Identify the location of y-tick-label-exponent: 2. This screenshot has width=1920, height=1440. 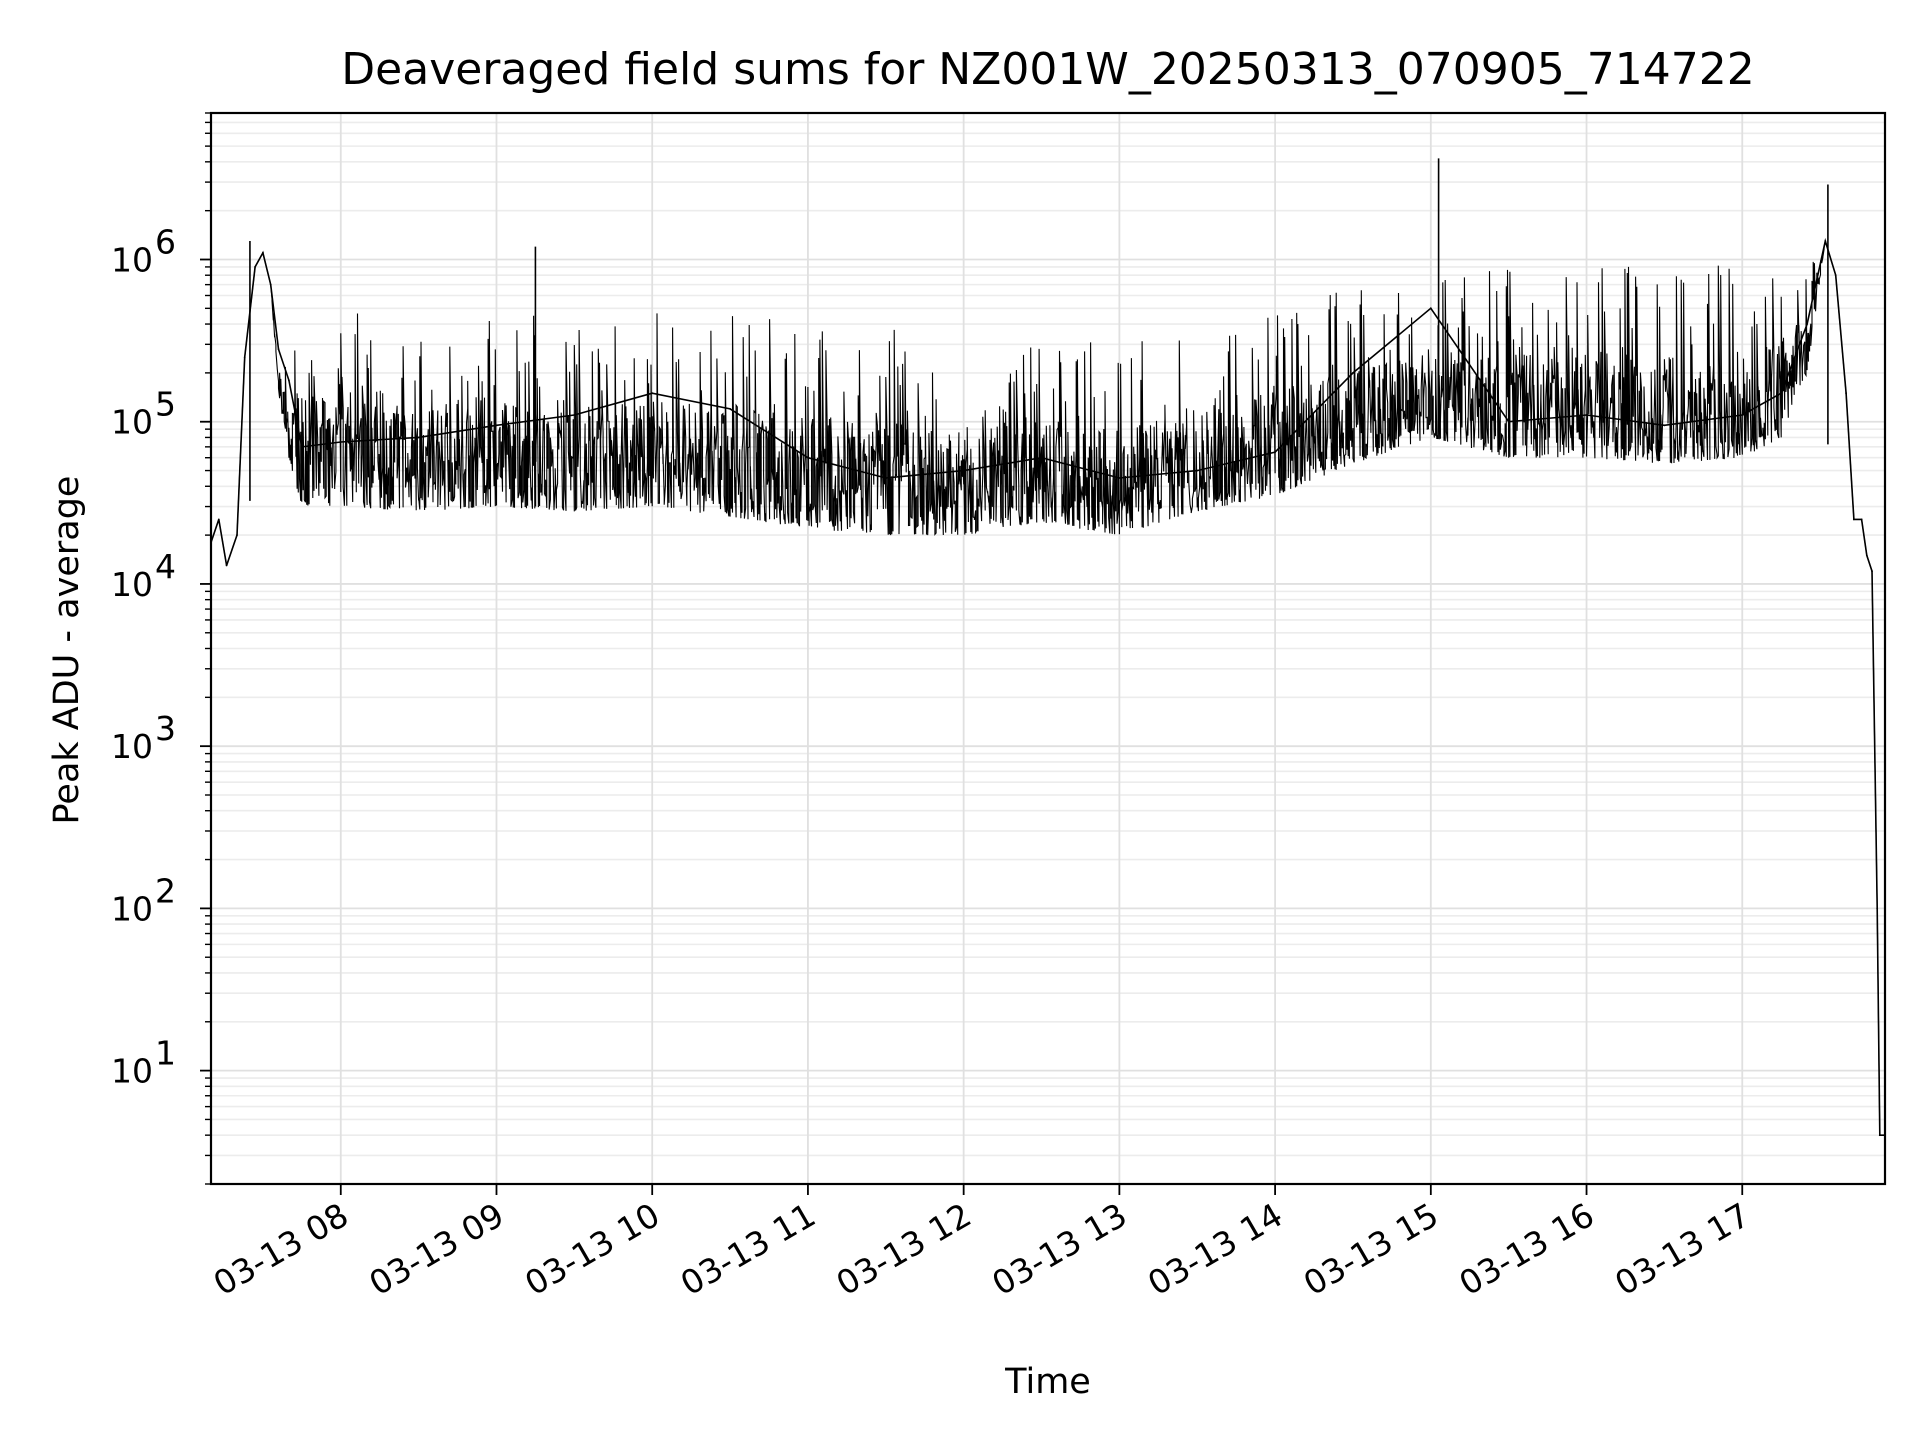
(165, 890).